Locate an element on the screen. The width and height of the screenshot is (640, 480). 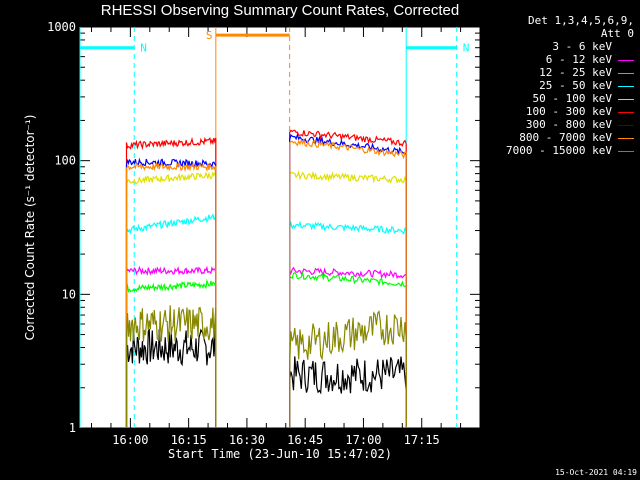
legend-label: 50 - 100 keV is located at coordinates (572, 98).